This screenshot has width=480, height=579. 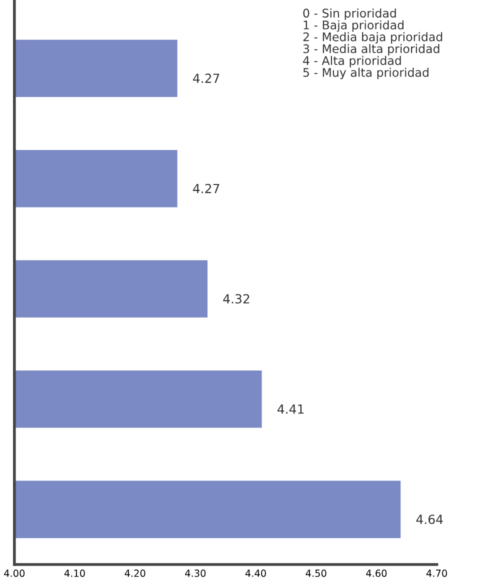 I want to click on x-tick-label: 4.10, so click(x=74, y=573).